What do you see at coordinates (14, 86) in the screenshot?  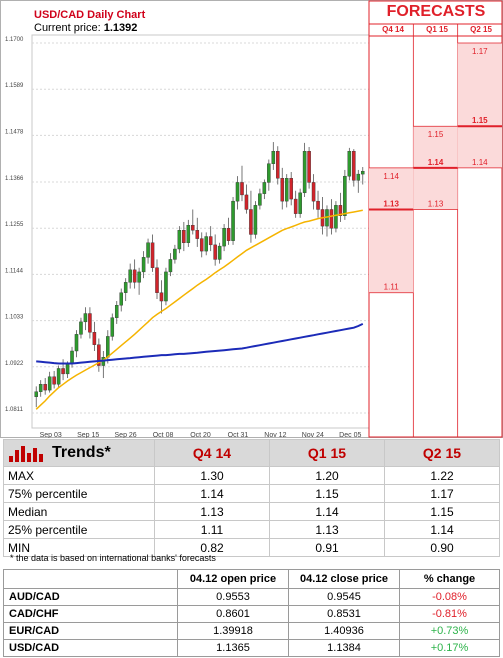 I see `y-tick-label: 1.1589` at bounding box center [14, 86].